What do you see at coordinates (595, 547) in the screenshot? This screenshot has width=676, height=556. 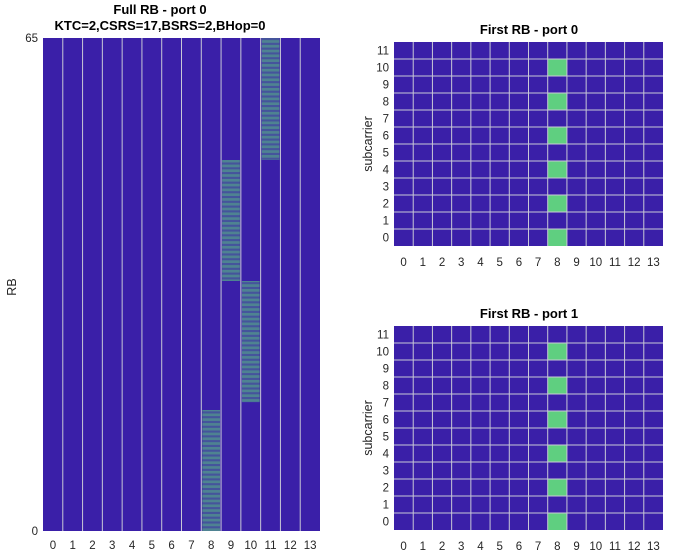 I see `x-tick-label: 10` at bounding box center [595, 547].